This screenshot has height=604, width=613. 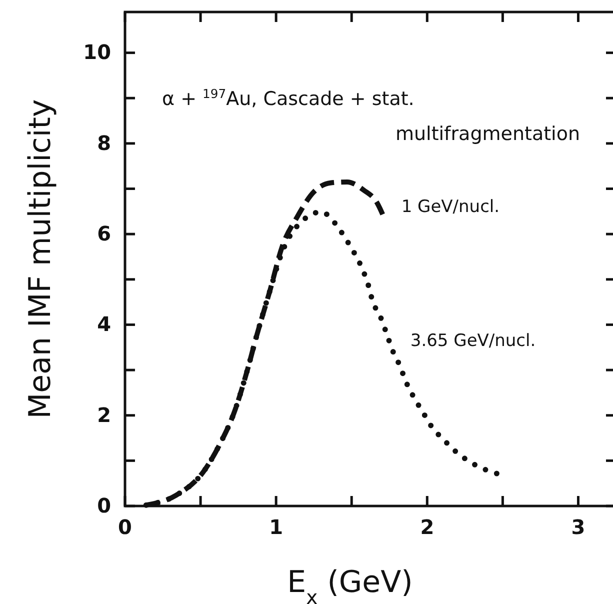 I want to click on annotation: multifragmentation, so click(x=488, y=134).